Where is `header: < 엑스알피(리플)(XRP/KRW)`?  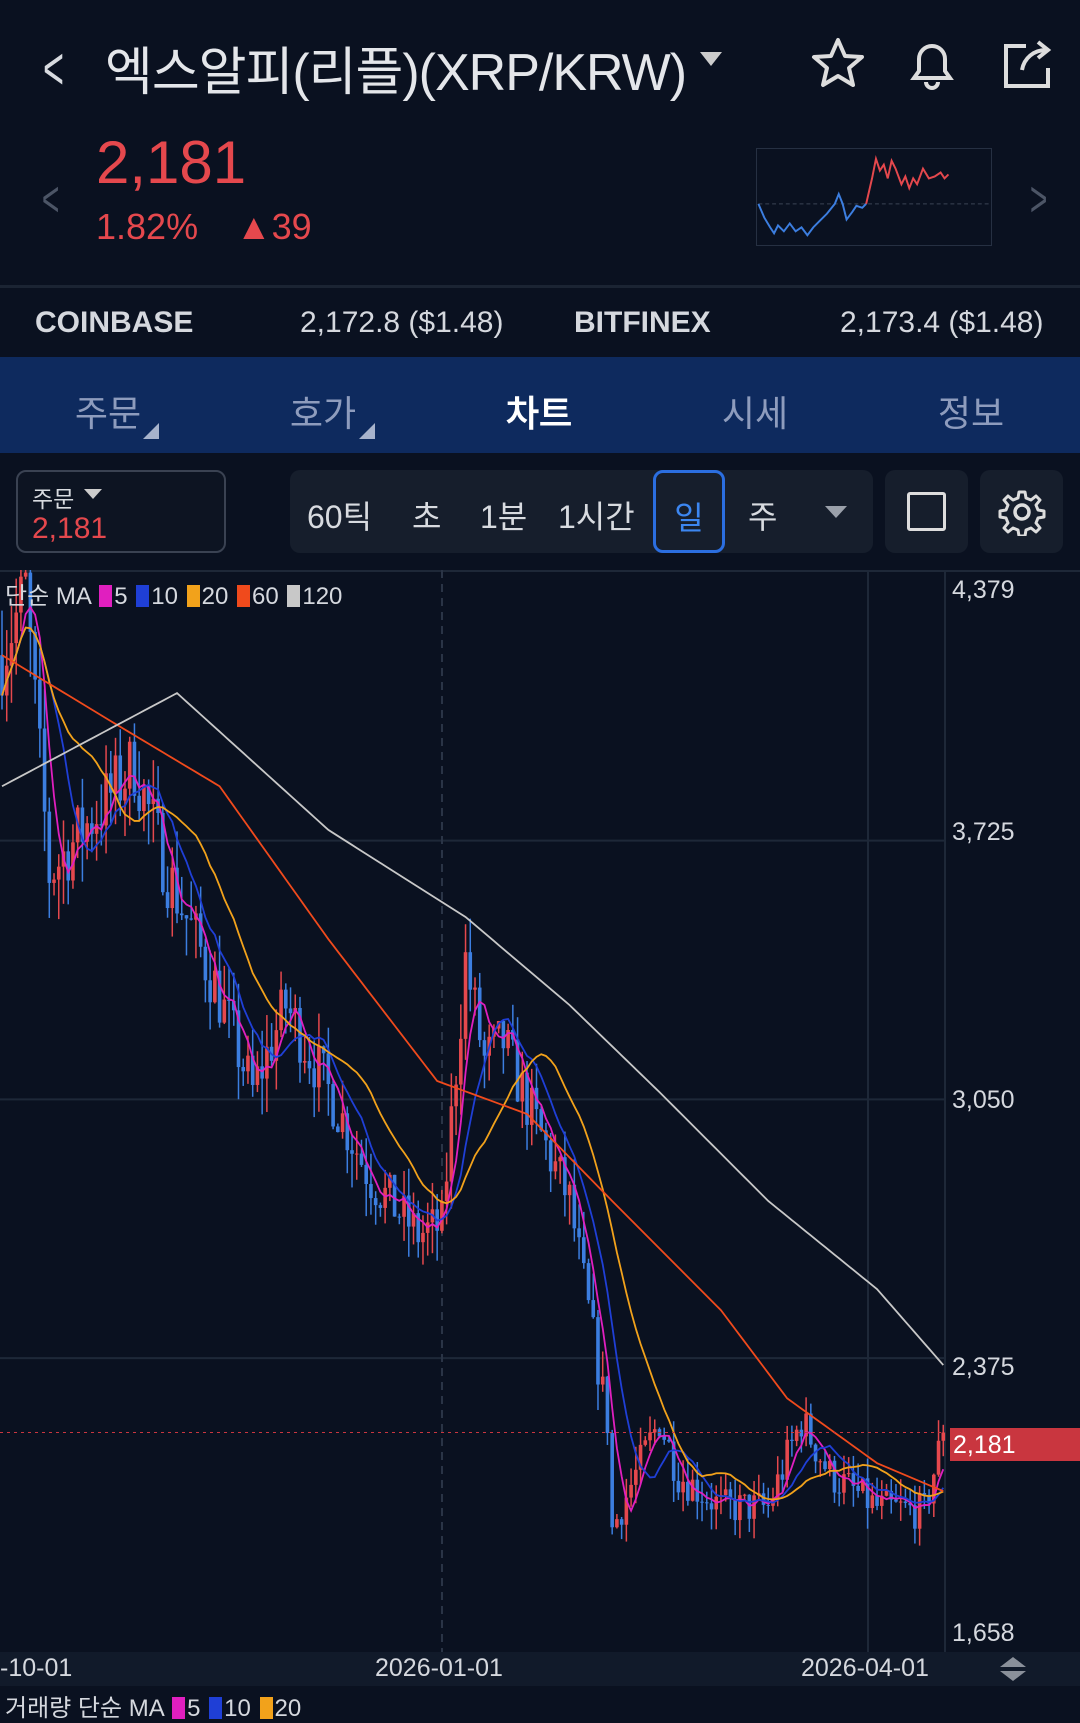
header: < 엑스알피(리플)(XRP/KRW) is located at coordinates (540, 67).